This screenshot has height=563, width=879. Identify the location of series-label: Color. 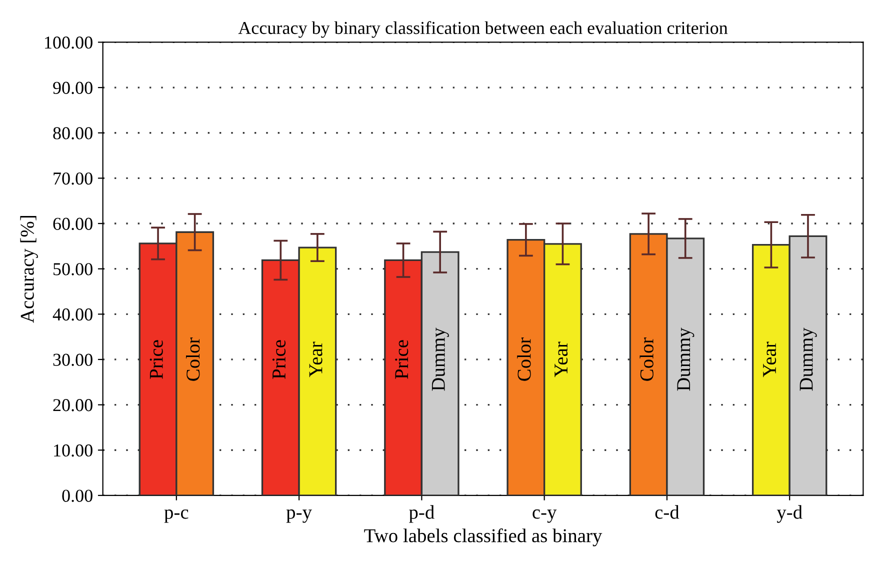
(193, 359).